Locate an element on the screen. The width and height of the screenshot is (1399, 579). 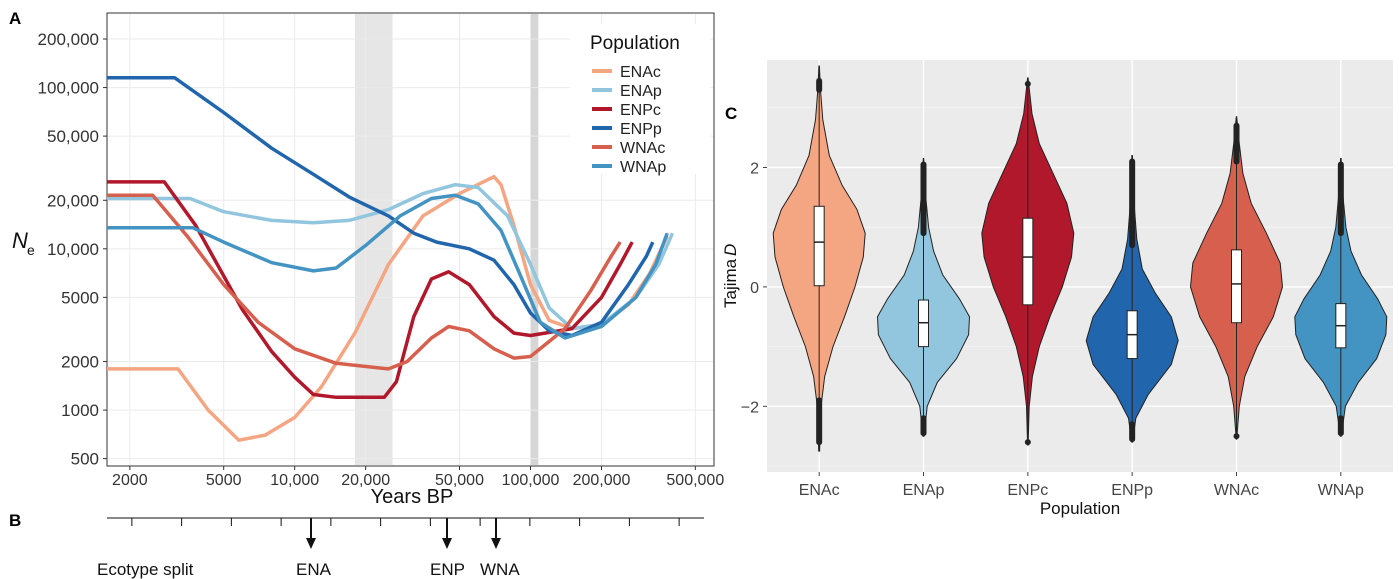
x-tick-label-wnac: WNAc is located at coordinates (1236, 490).